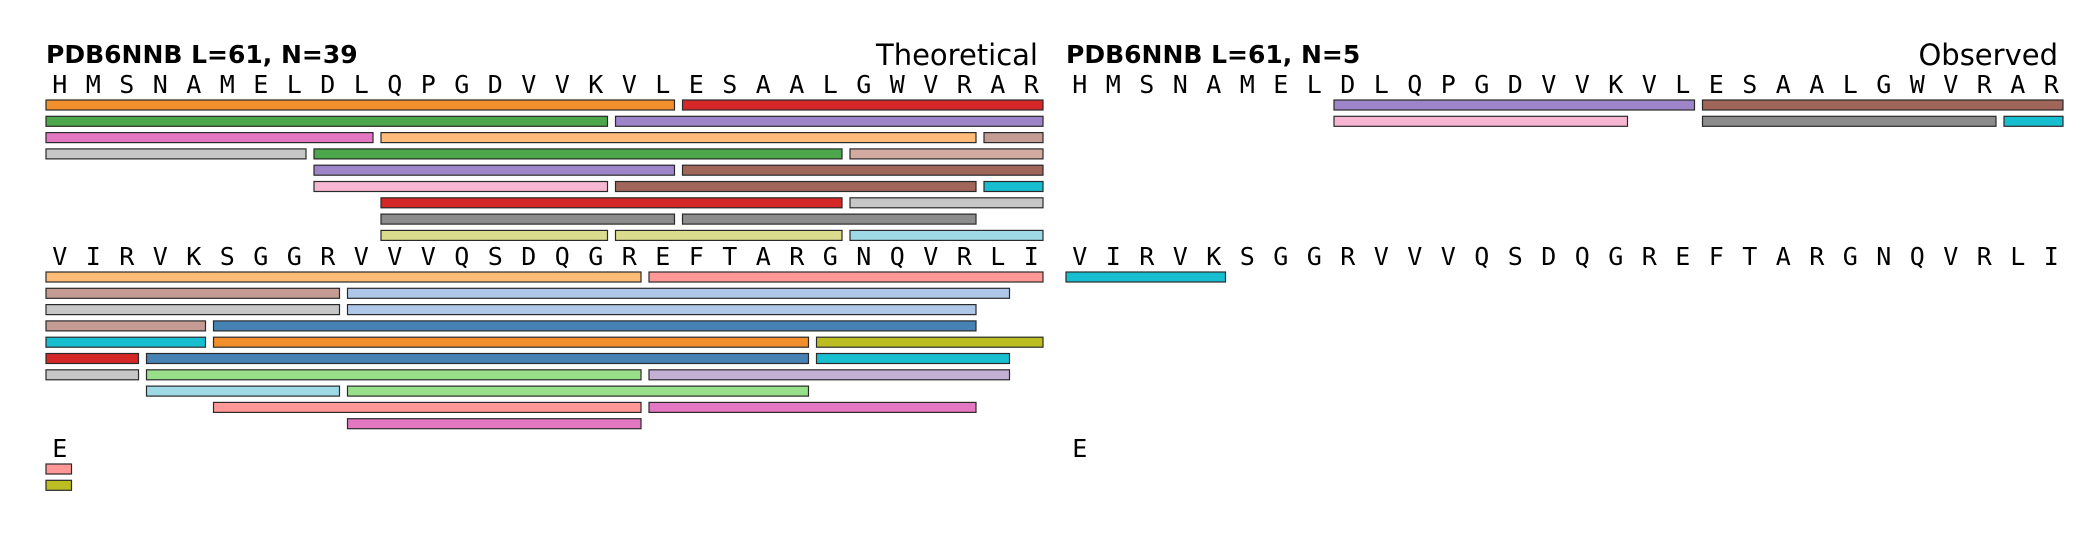 The image size is (2100, 540). What do you see at coordinates (1079, 448) in the screenshot?
I see `residue-observed-b2-0: E` at bounding box center [1079, 448].